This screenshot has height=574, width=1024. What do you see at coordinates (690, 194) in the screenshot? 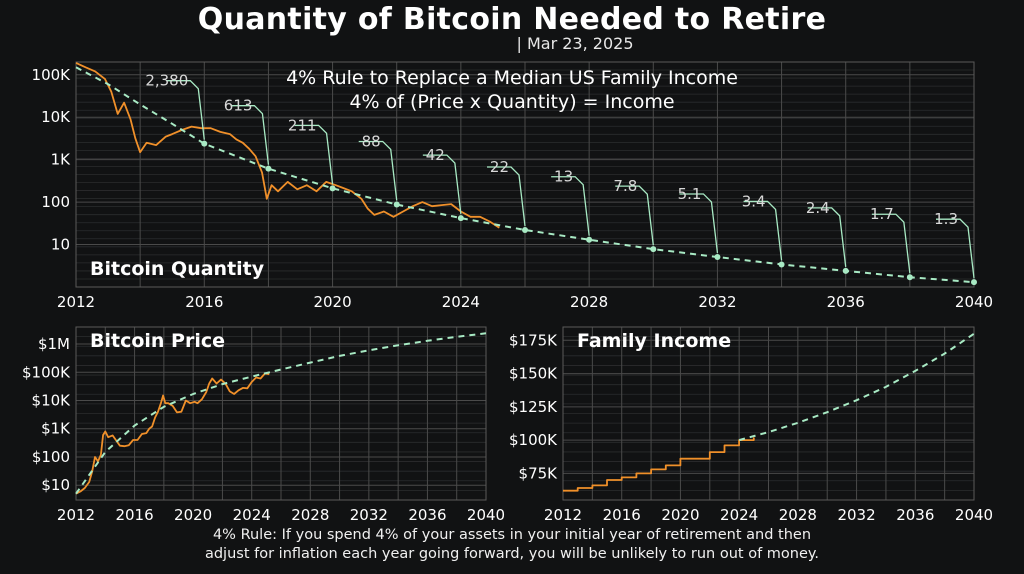
I see `chart-1-callout-label: 5.1` at bounding box center [690, 194].